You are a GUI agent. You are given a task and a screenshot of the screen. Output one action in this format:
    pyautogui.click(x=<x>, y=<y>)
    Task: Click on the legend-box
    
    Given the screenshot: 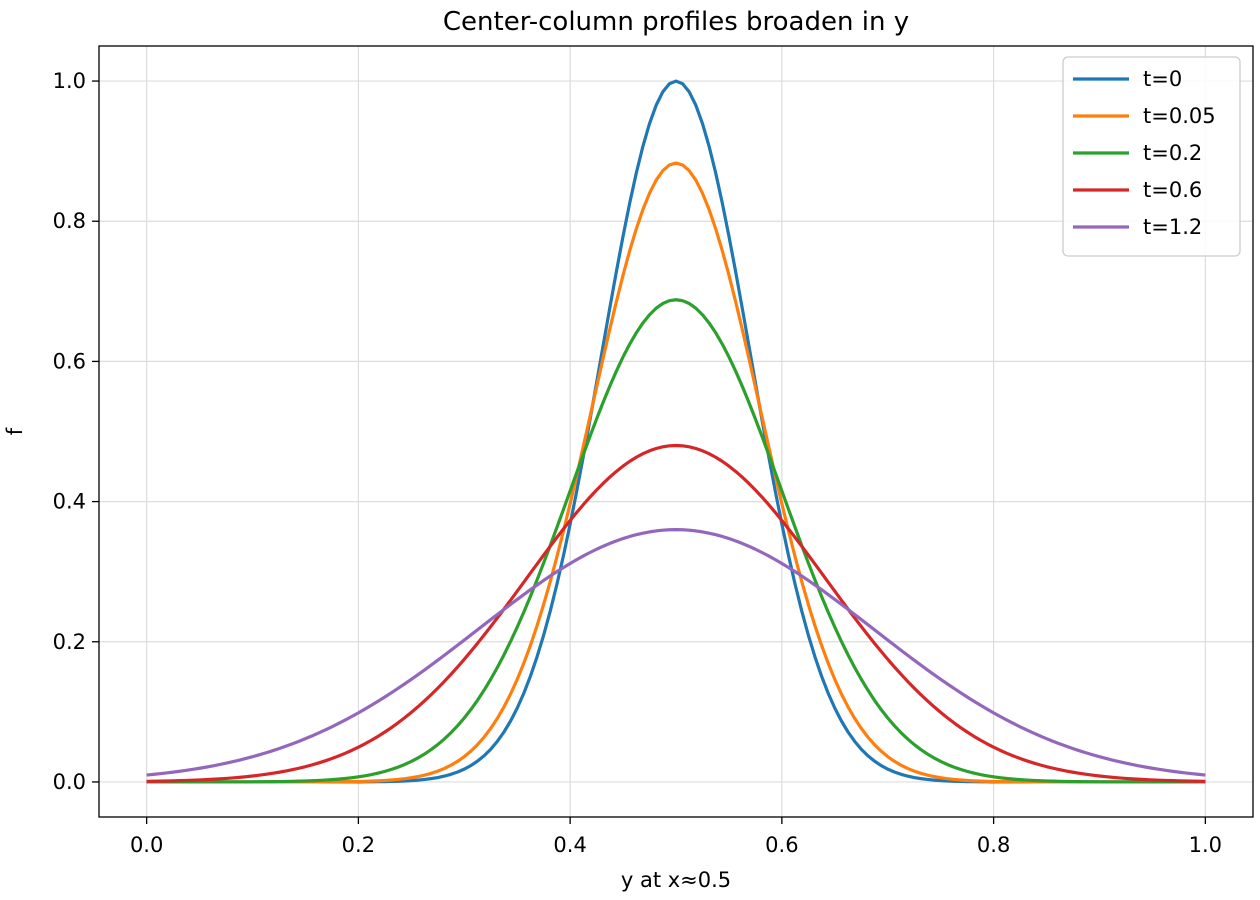 What is the action you would take?
    pyautogui.click(x=1151, y=156)
    